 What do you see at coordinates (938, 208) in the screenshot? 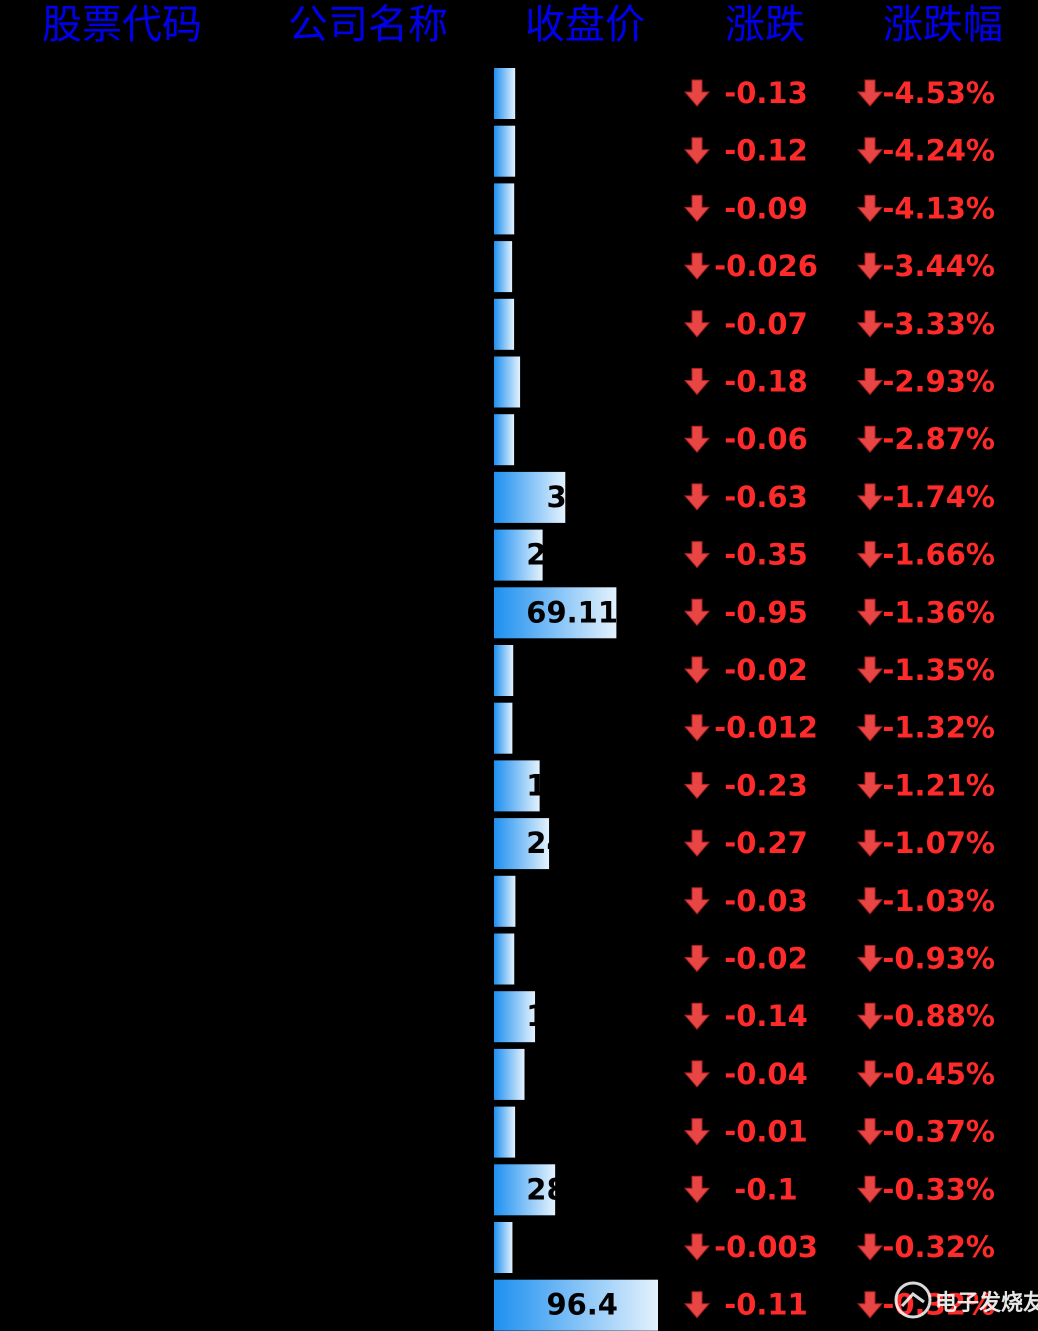
I see `change-pct: -4.13%` at bounding box center [938, 208].